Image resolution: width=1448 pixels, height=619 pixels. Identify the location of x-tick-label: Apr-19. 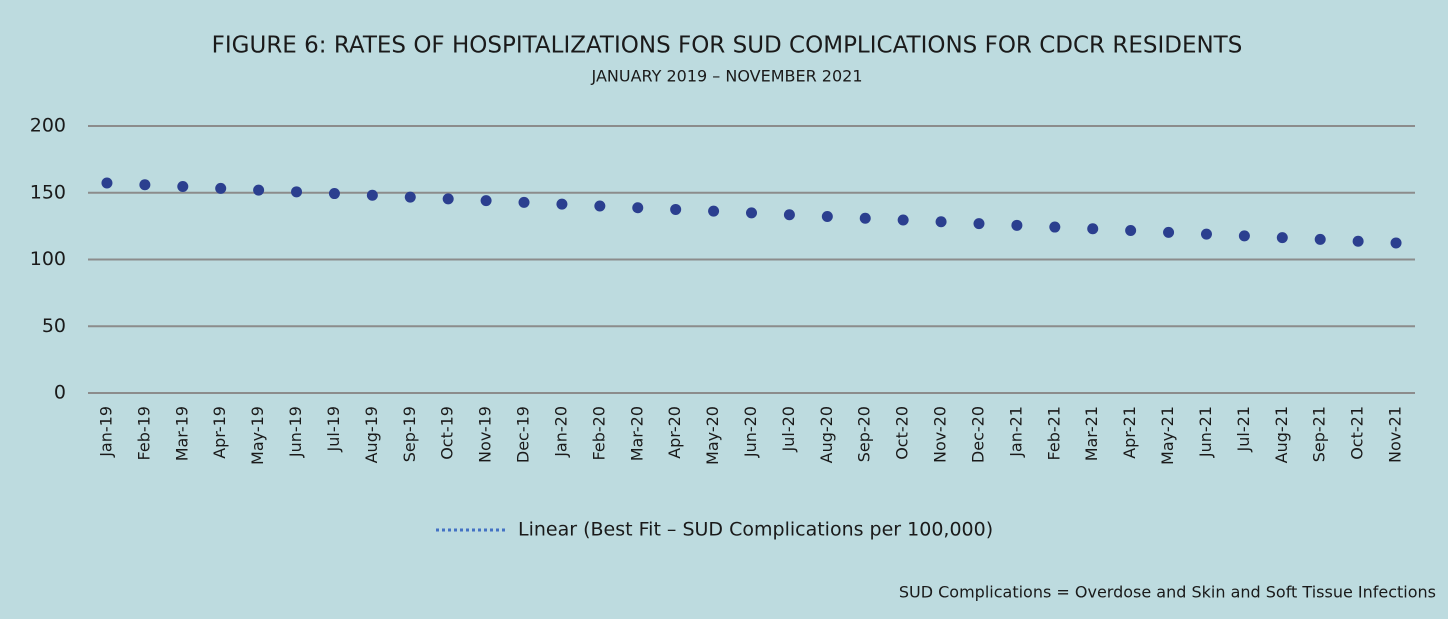
(219, 432).